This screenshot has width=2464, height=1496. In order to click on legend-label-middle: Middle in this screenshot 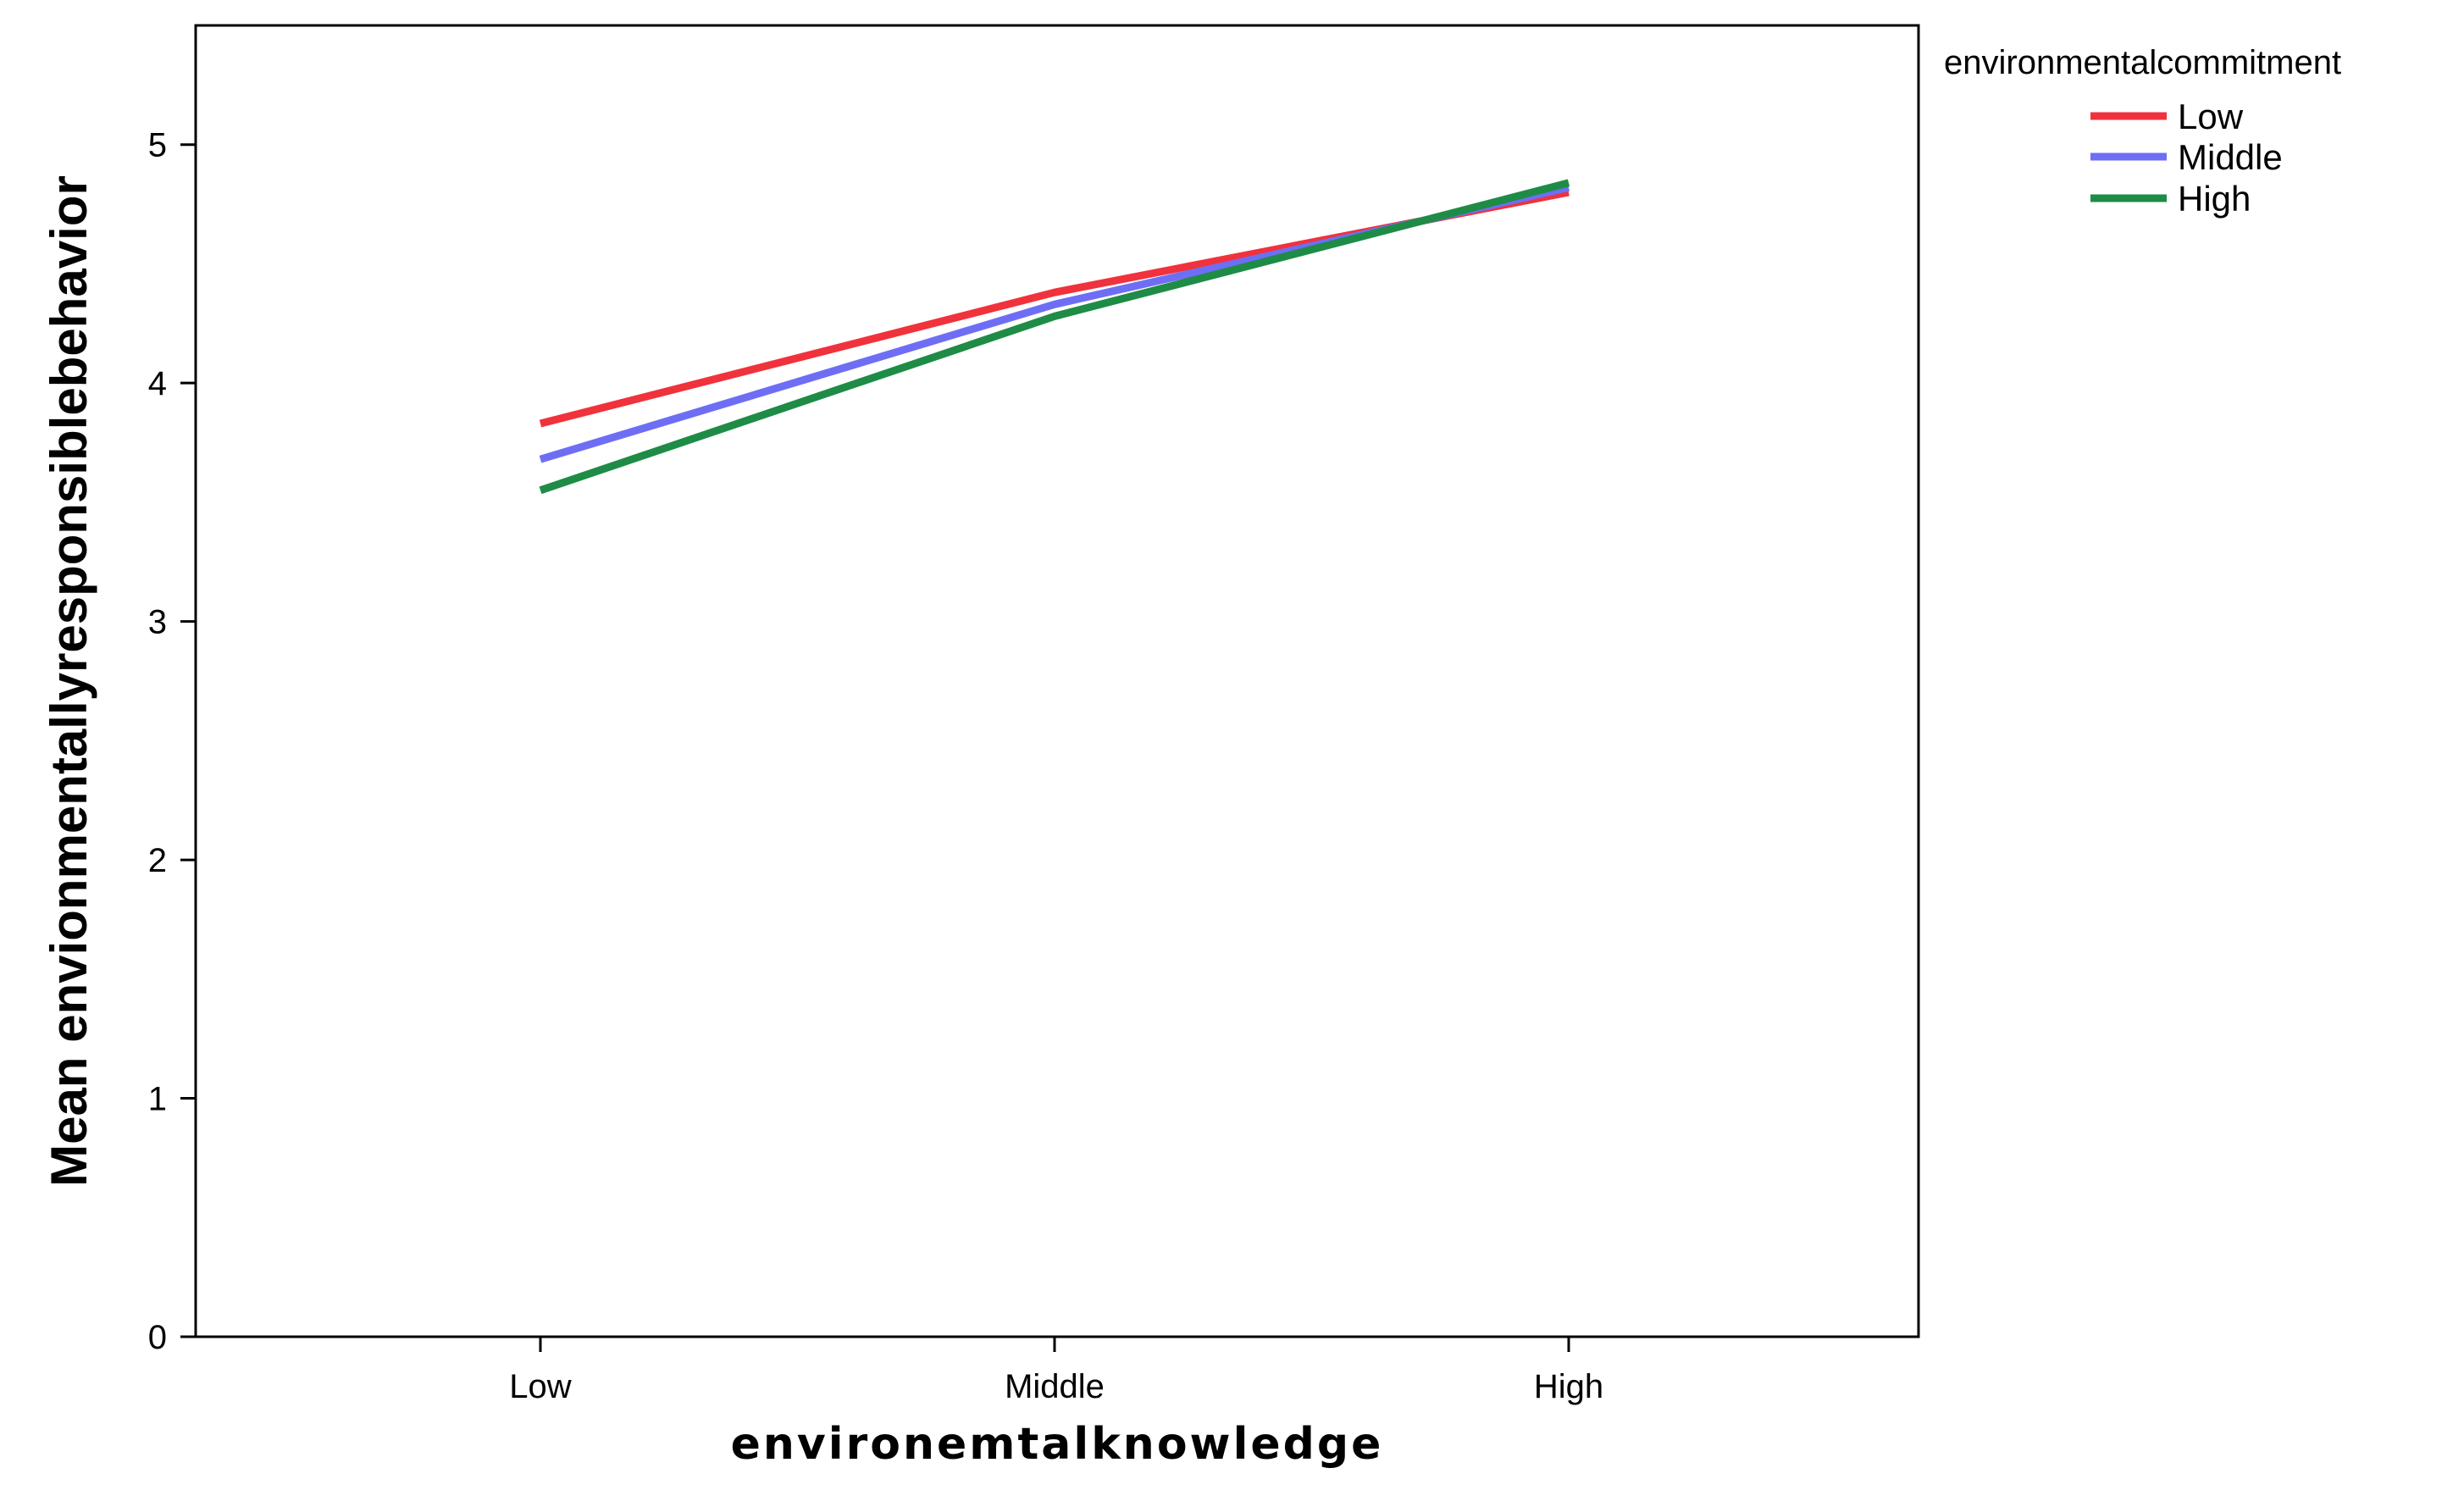, I will do `click(2230, 157)`.